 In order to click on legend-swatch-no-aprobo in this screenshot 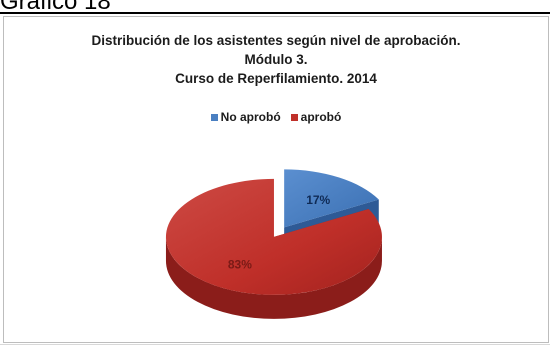, I will do `click(214, 117)`.